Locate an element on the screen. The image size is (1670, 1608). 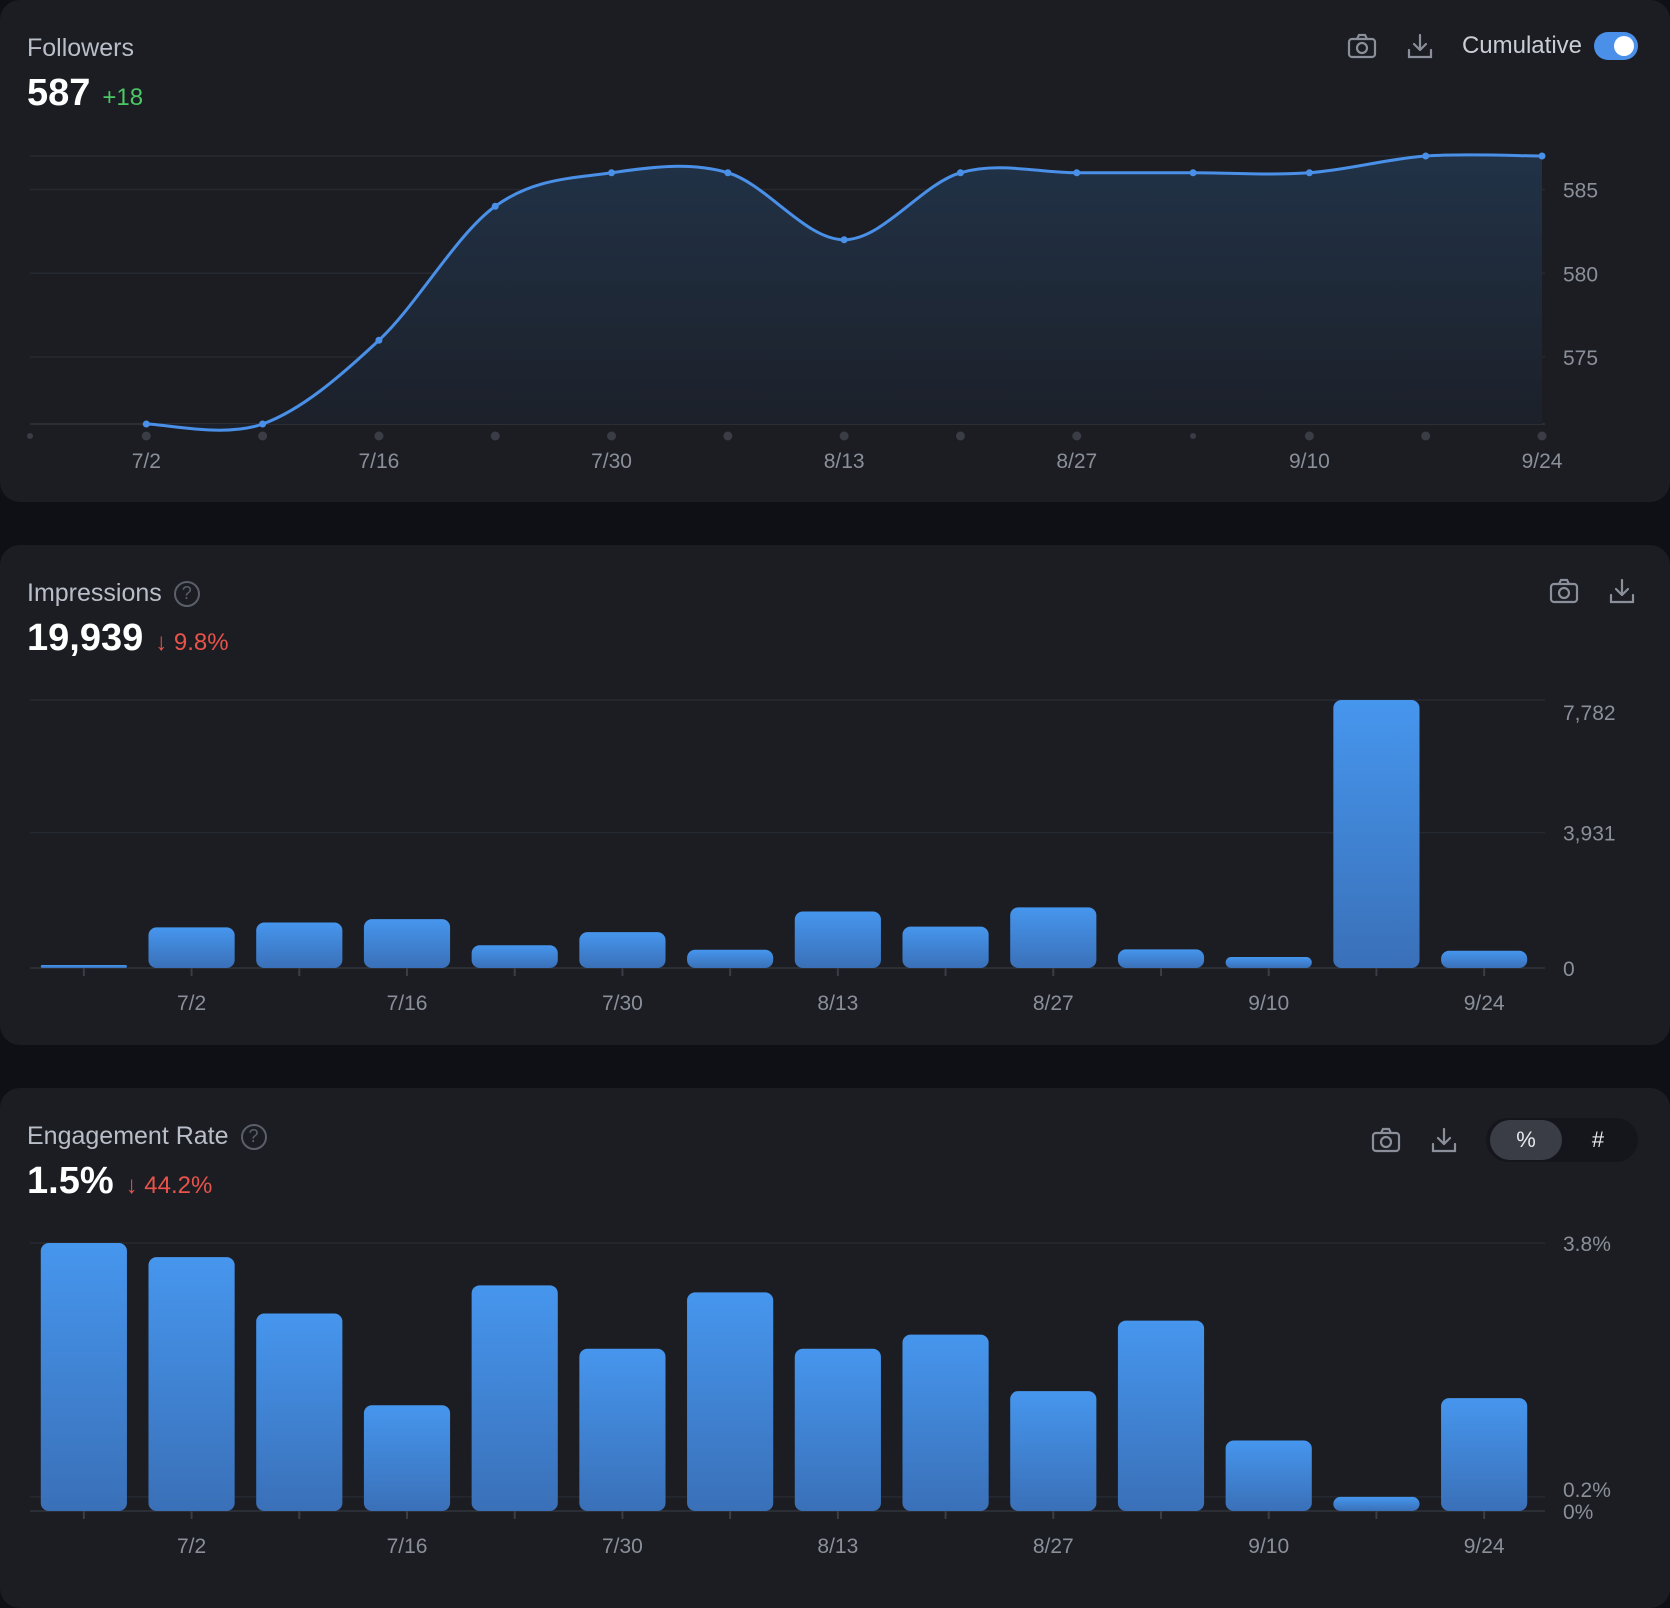
cumulative-label: Cumulative is located at coordinates (1521, 45).